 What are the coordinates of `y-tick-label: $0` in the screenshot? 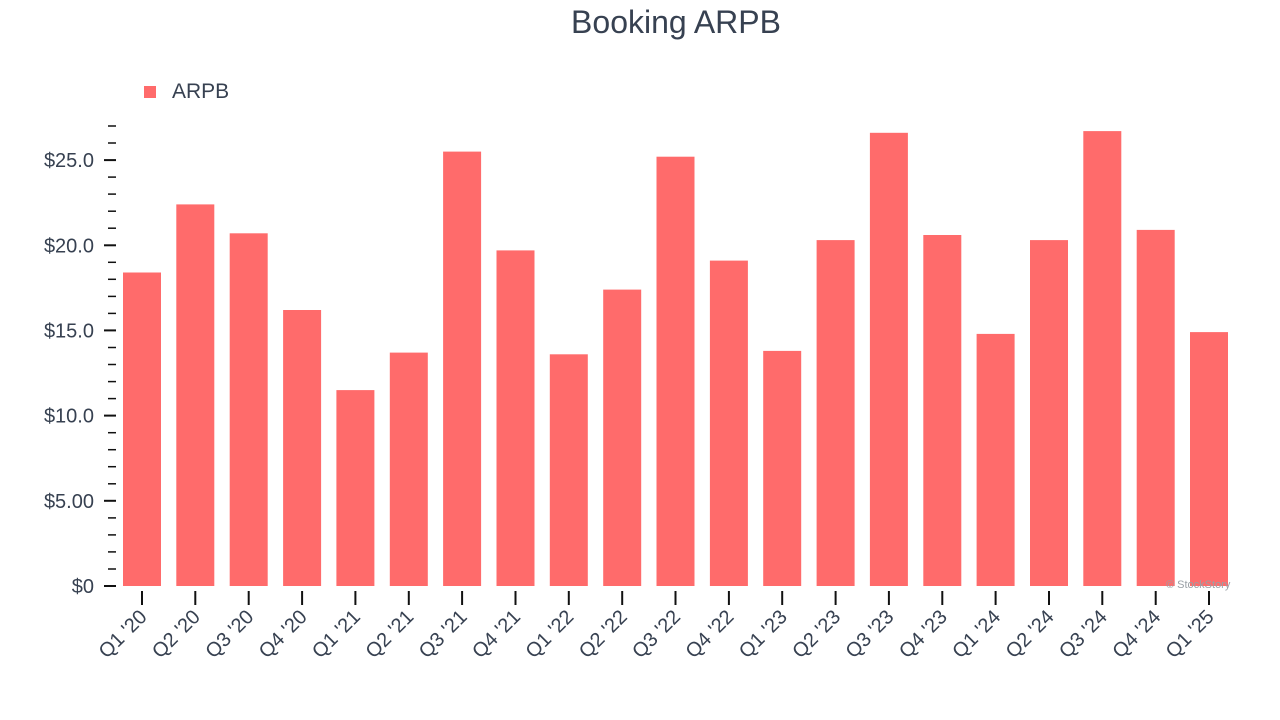 It's located at (83, 587).